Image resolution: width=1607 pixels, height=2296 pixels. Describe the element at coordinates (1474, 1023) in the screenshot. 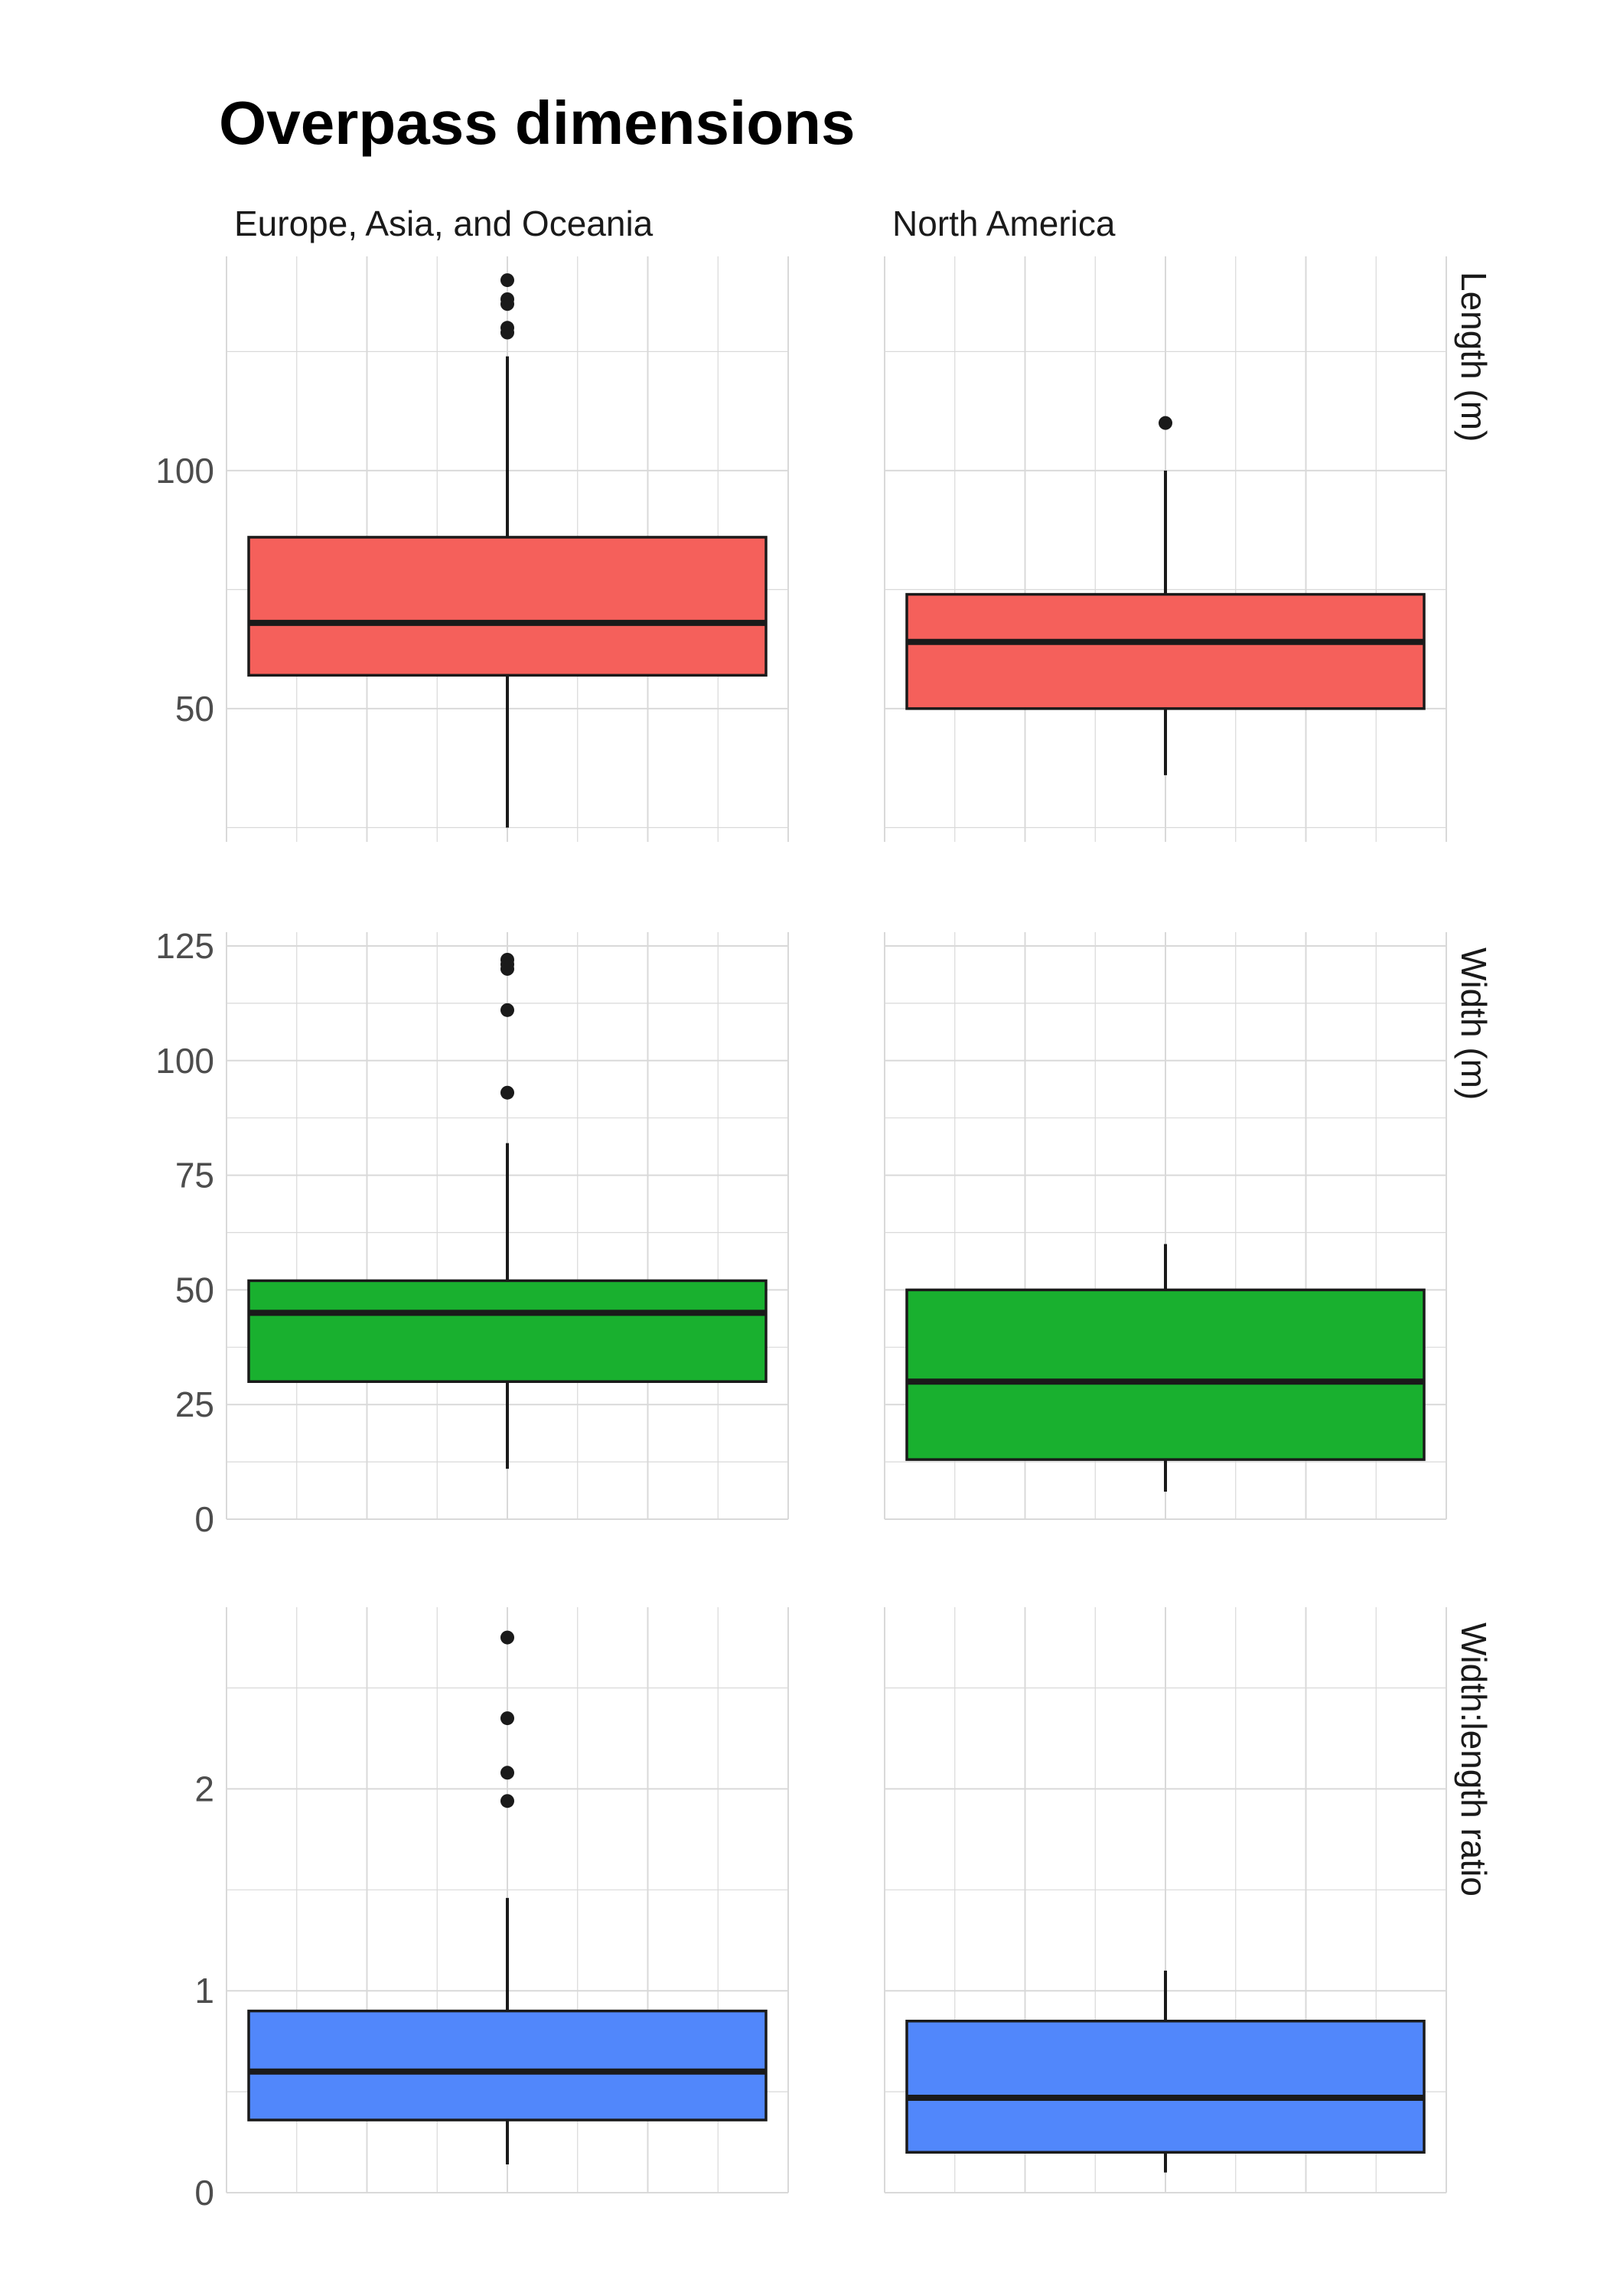

I see `row-label: Width (m)` at that location.